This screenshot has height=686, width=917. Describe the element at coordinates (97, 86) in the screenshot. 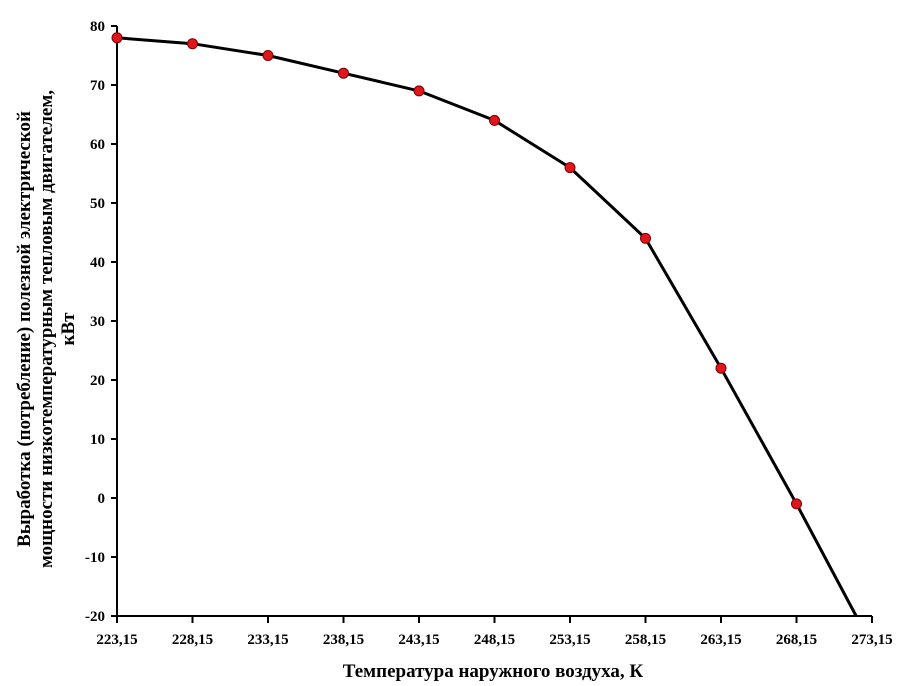

I see `y-tick-label: 70` at that location.